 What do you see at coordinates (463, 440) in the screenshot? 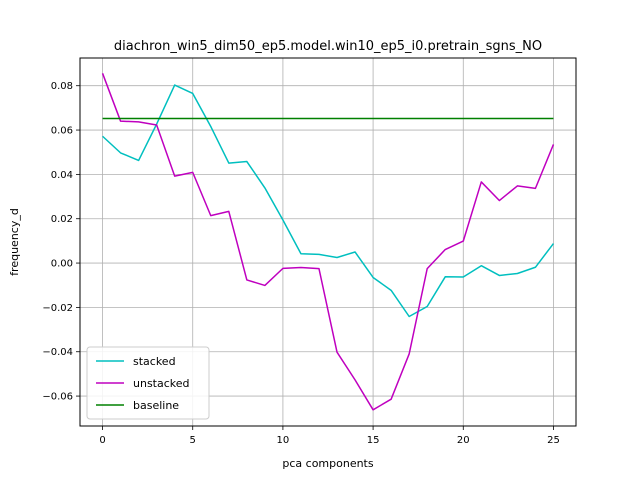
I see `x-tick-label: 20` at bounding box center [463, 440].